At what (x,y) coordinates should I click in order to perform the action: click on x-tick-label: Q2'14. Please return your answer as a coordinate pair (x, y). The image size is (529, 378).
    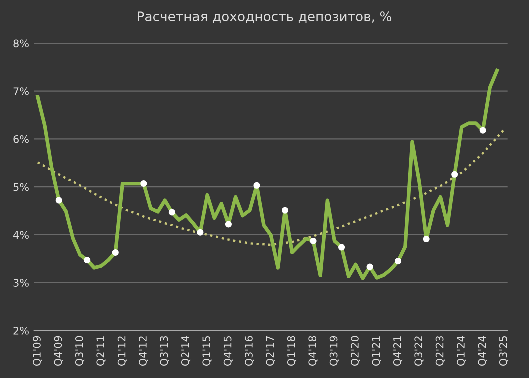
    Looking at the image, I should click on (186, 351).